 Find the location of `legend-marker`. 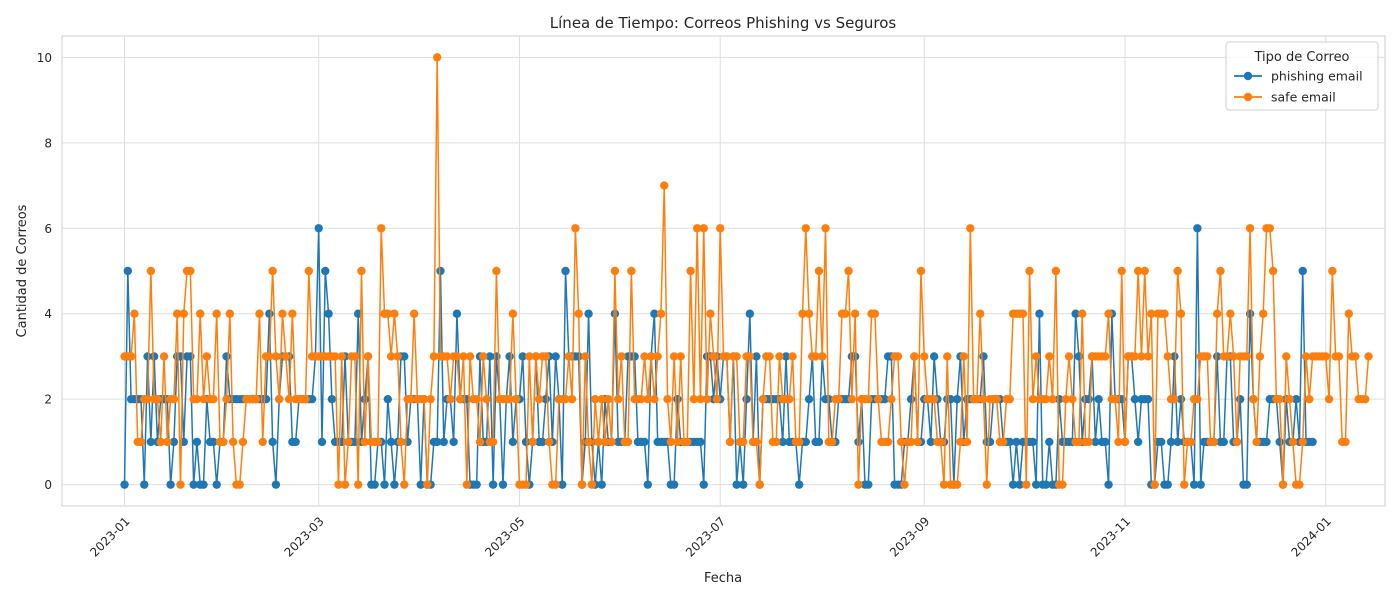

legend-marker is located at coordinates (1248, 76).